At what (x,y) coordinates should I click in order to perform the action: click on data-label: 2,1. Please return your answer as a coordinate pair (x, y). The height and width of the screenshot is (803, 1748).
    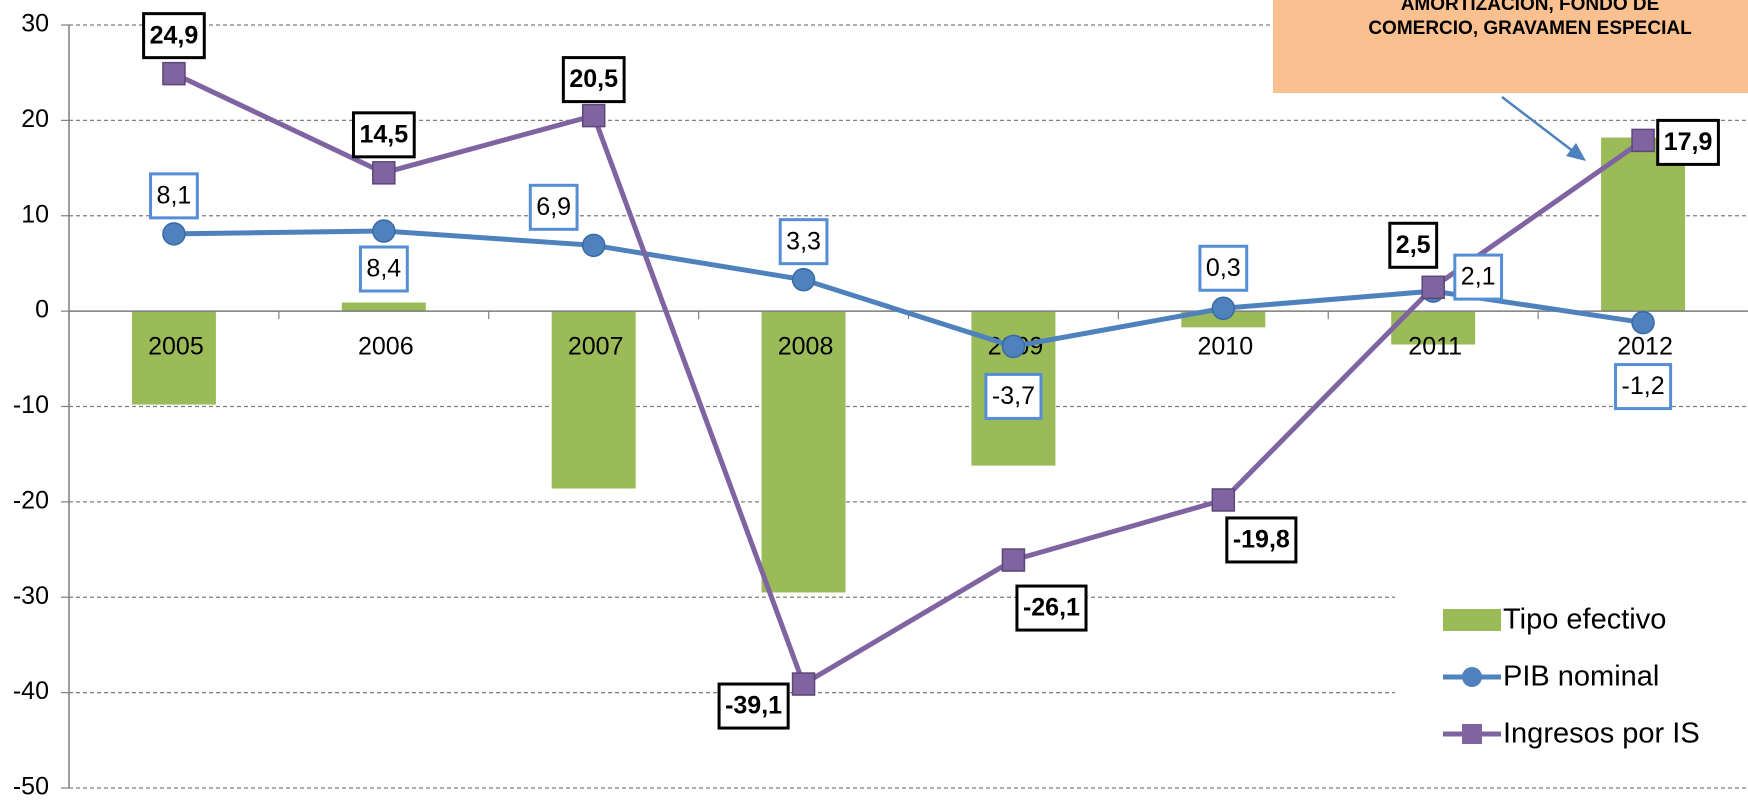
    Looking at the image, I should click on (1478, 277).